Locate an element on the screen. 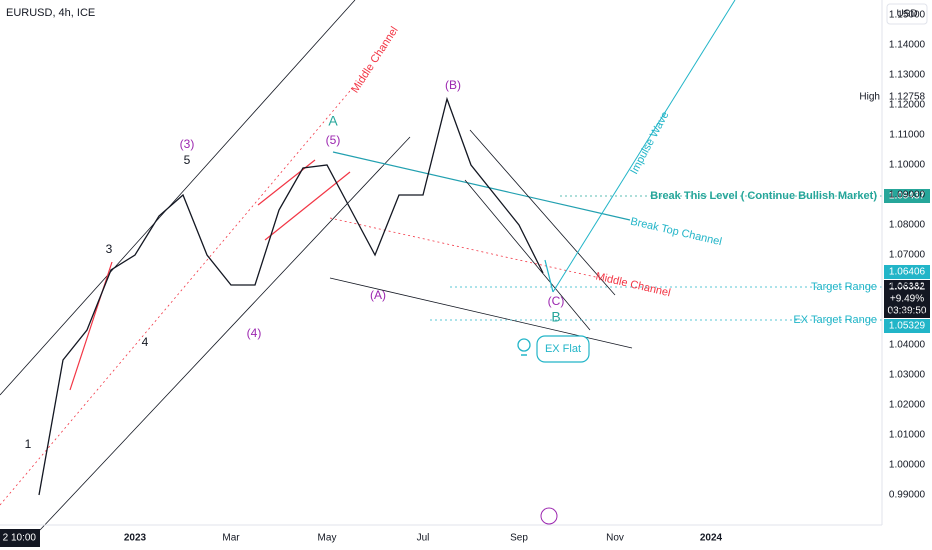 This screenshot has width=932, height=550. y-tick-label: 1.08000 is located at coordinates (907, 225).